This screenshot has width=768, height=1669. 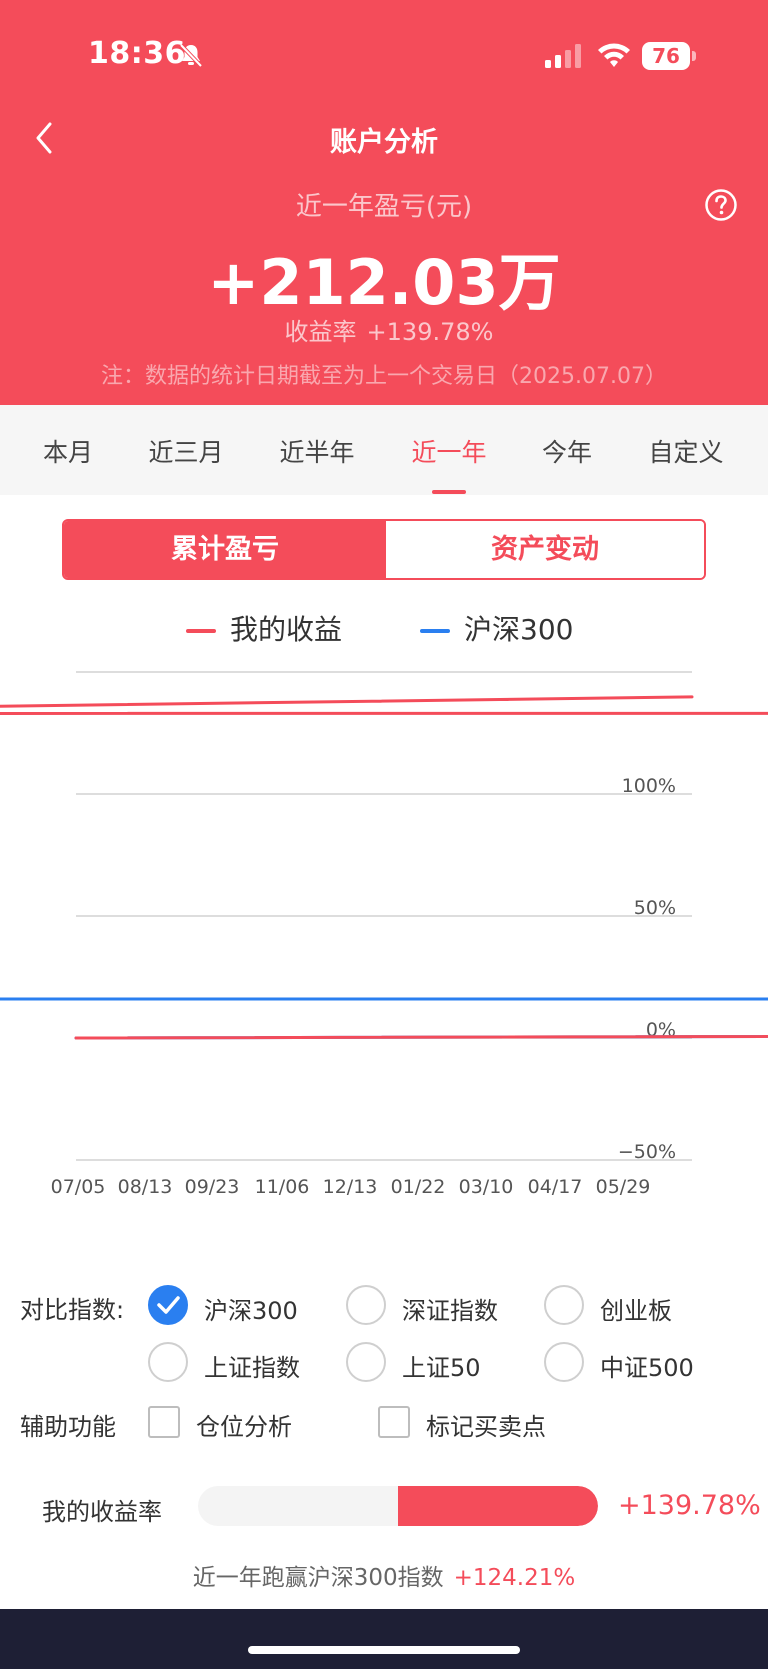 I want to click on home-indicator, so click(x=384, y=1650).